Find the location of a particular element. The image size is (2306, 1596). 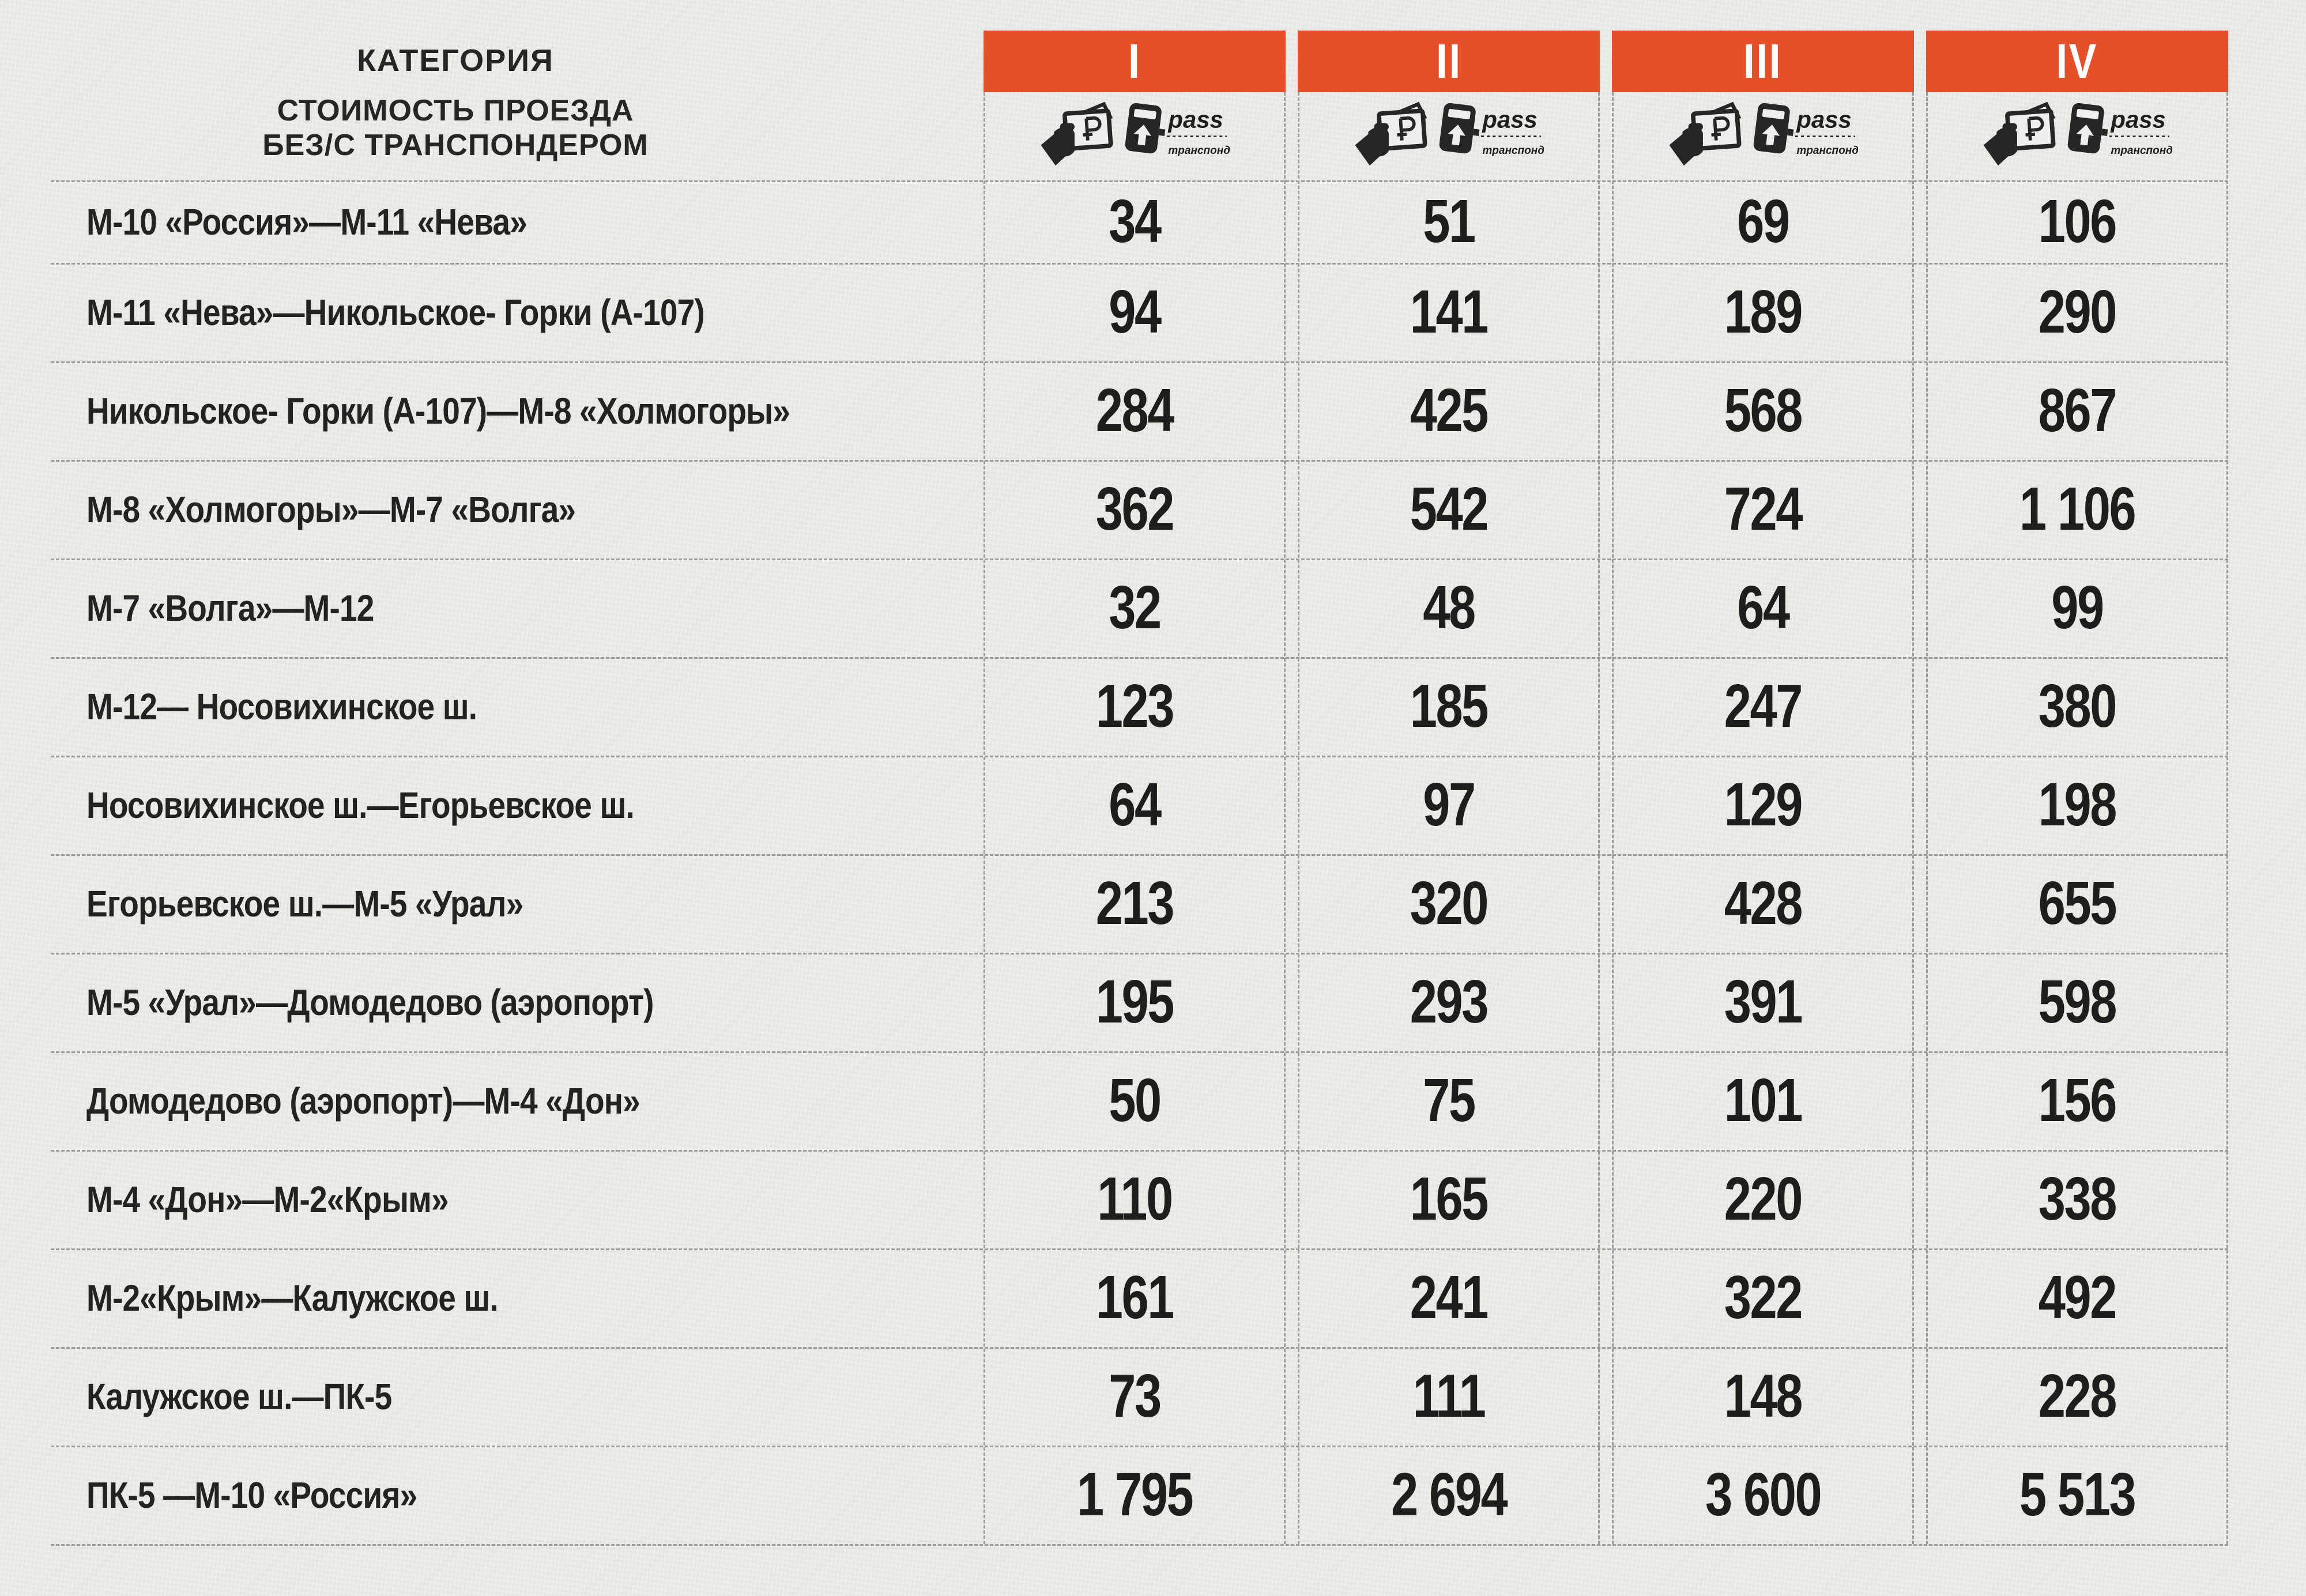

price-value: 75 is located at coordinates (1449, 1100).